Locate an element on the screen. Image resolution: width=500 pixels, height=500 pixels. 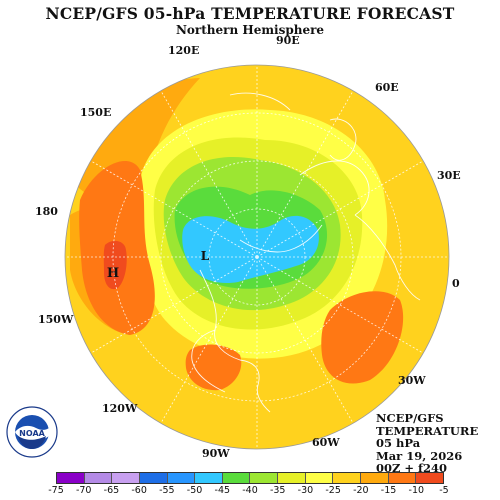
low-marker: L is located at coordinates (205, 256).